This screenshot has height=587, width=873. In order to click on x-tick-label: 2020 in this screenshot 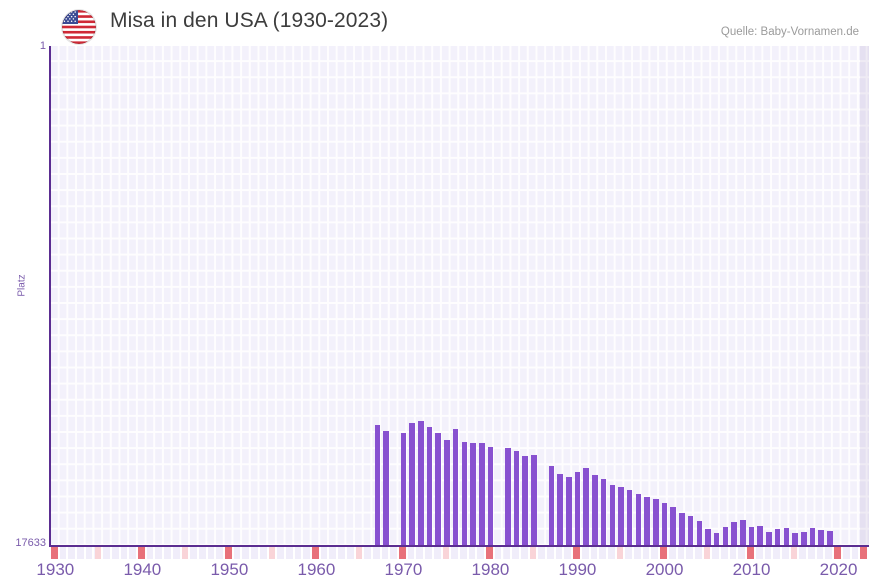, I will do `click(838, 569)`.